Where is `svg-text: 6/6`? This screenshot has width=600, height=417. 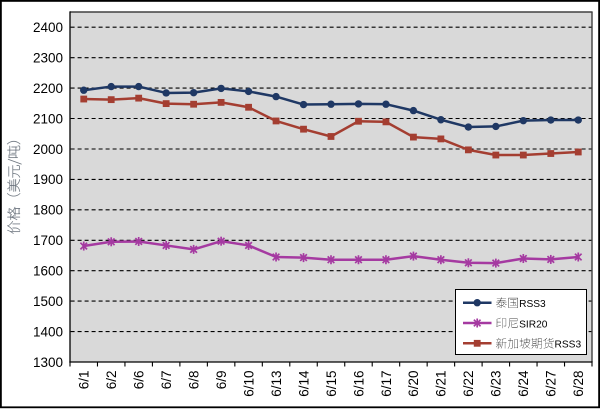 svg-text: 6/6 is located at coordinates (138, 380).